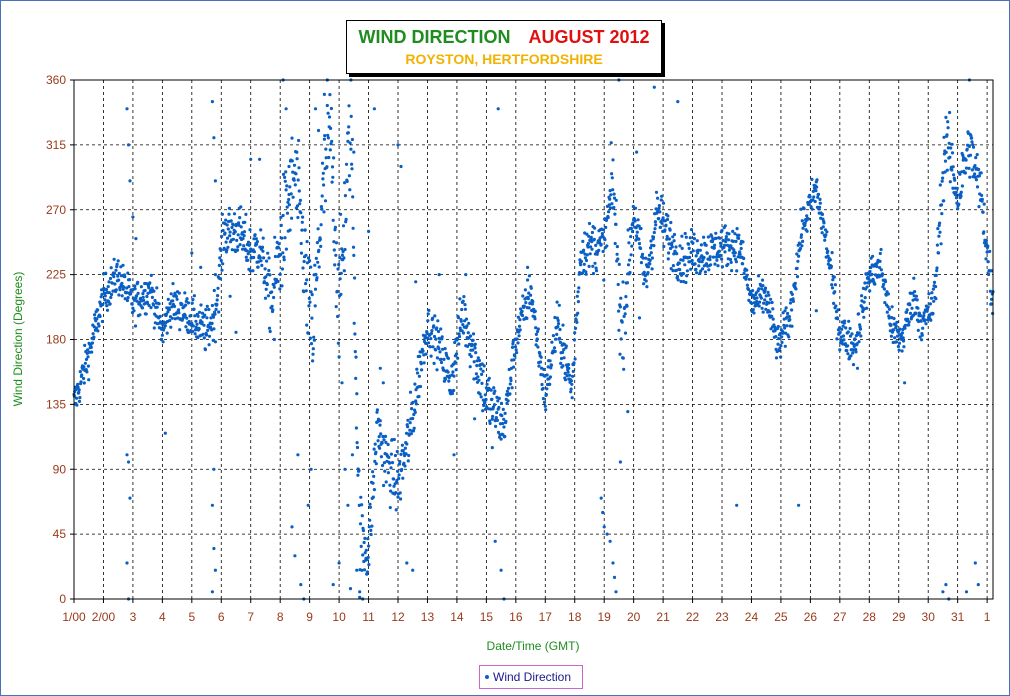  What do you see at coordinates (929, 617) in the screenshot?
I see `x-tick-label: 30` at bounding box center [929, 617].